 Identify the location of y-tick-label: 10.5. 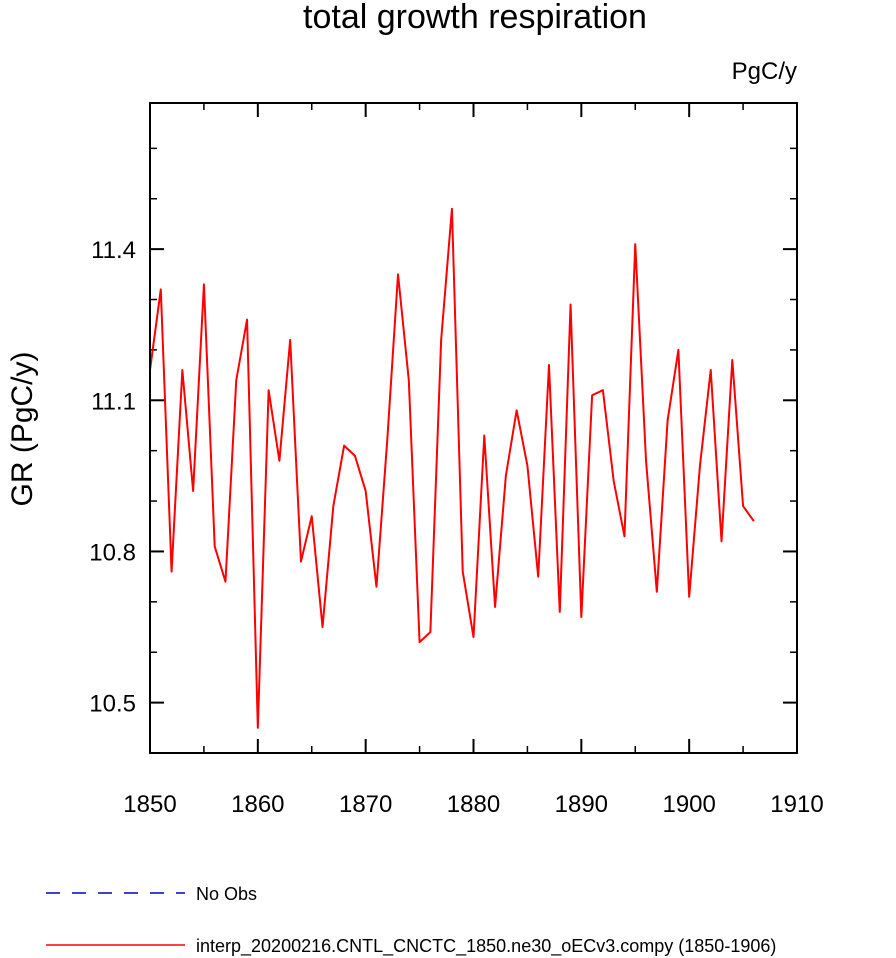
(112, 704).